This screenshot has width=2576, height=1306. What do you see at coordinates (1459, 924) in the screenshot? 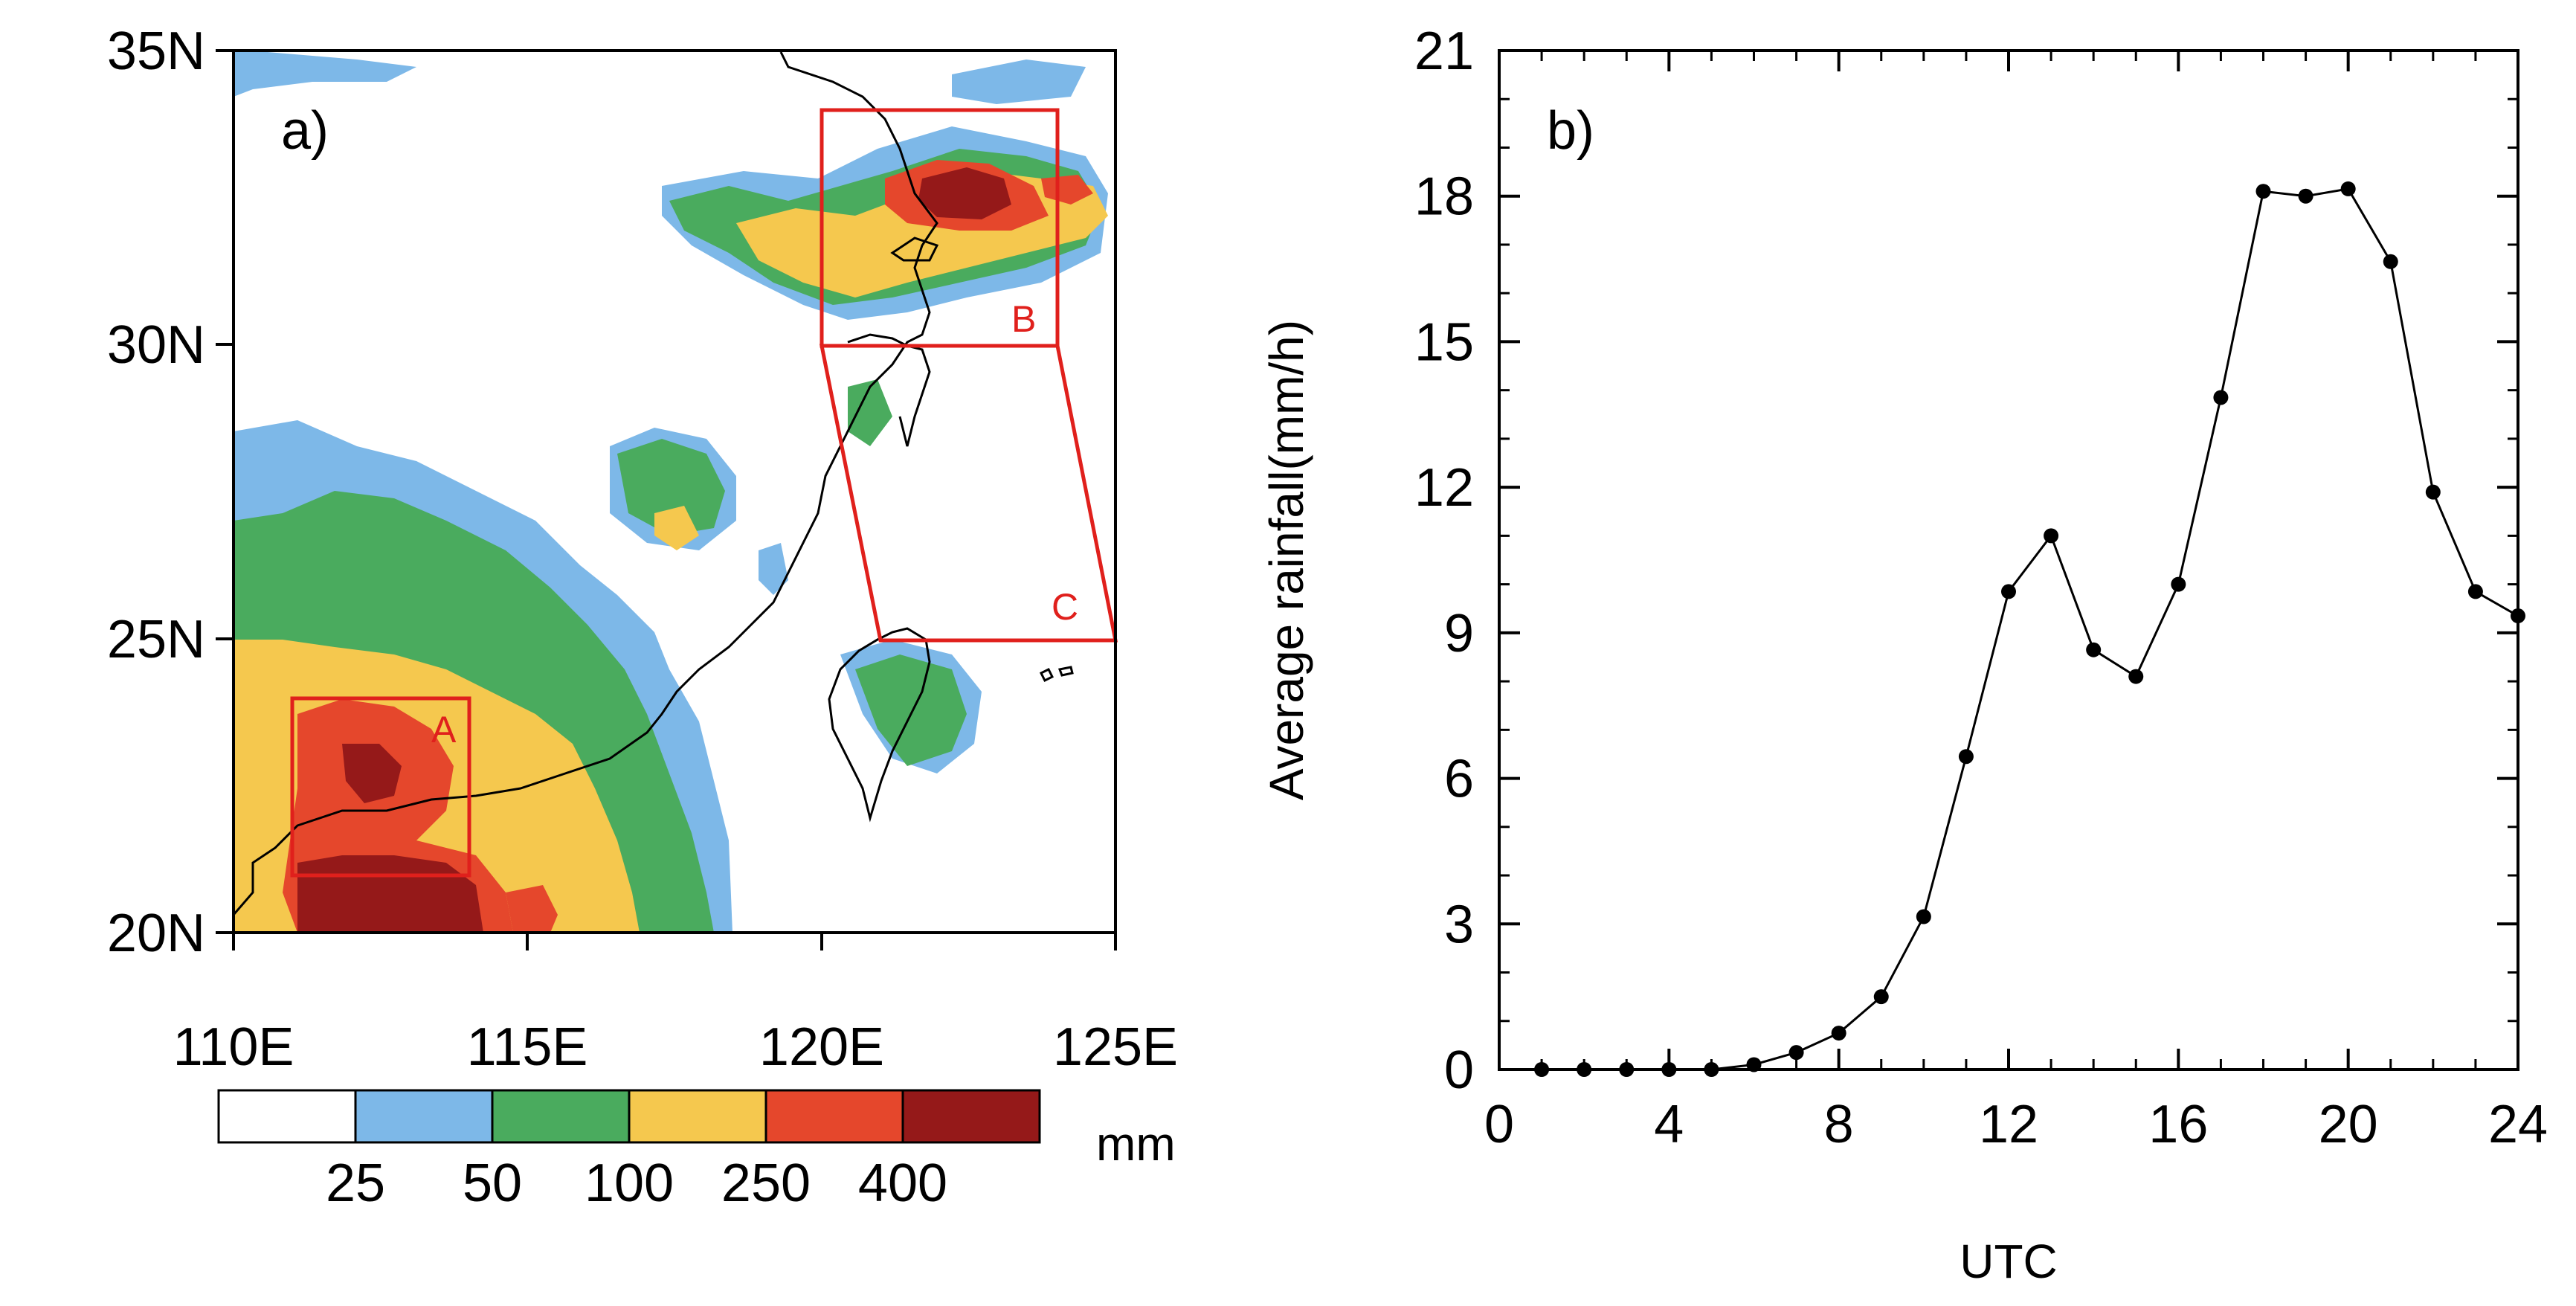
I see `y-tick-label-3: 3` at bounding box center [1459, 924].